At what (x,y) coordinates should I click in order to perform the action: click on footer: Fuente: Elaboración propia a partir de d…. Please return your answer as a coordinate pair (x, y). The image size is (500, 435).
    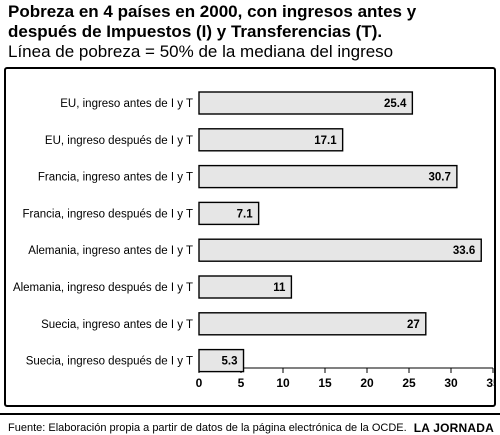
    Looking at the image, I should click on (250, 424).